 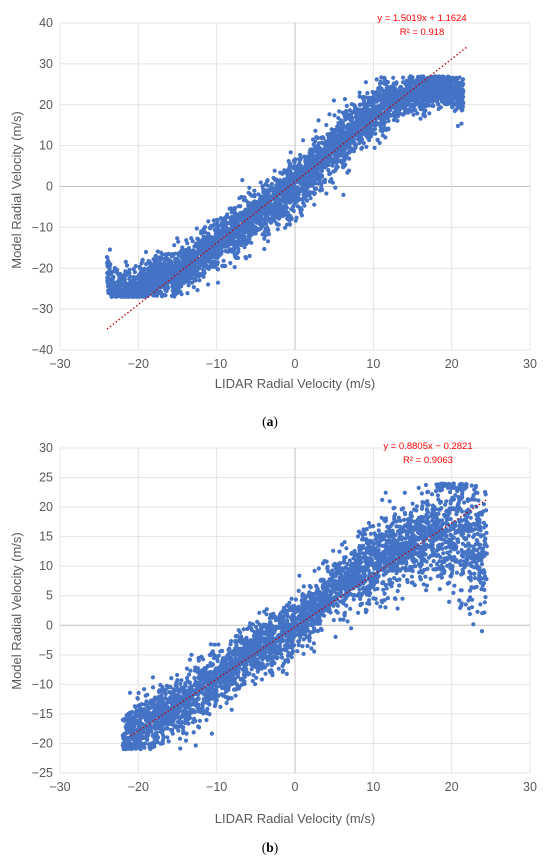 What do you see at coordinates (270, 421) in the screenshot?
I see `panel-label-a: (a)` at bounding box center [270, 421].